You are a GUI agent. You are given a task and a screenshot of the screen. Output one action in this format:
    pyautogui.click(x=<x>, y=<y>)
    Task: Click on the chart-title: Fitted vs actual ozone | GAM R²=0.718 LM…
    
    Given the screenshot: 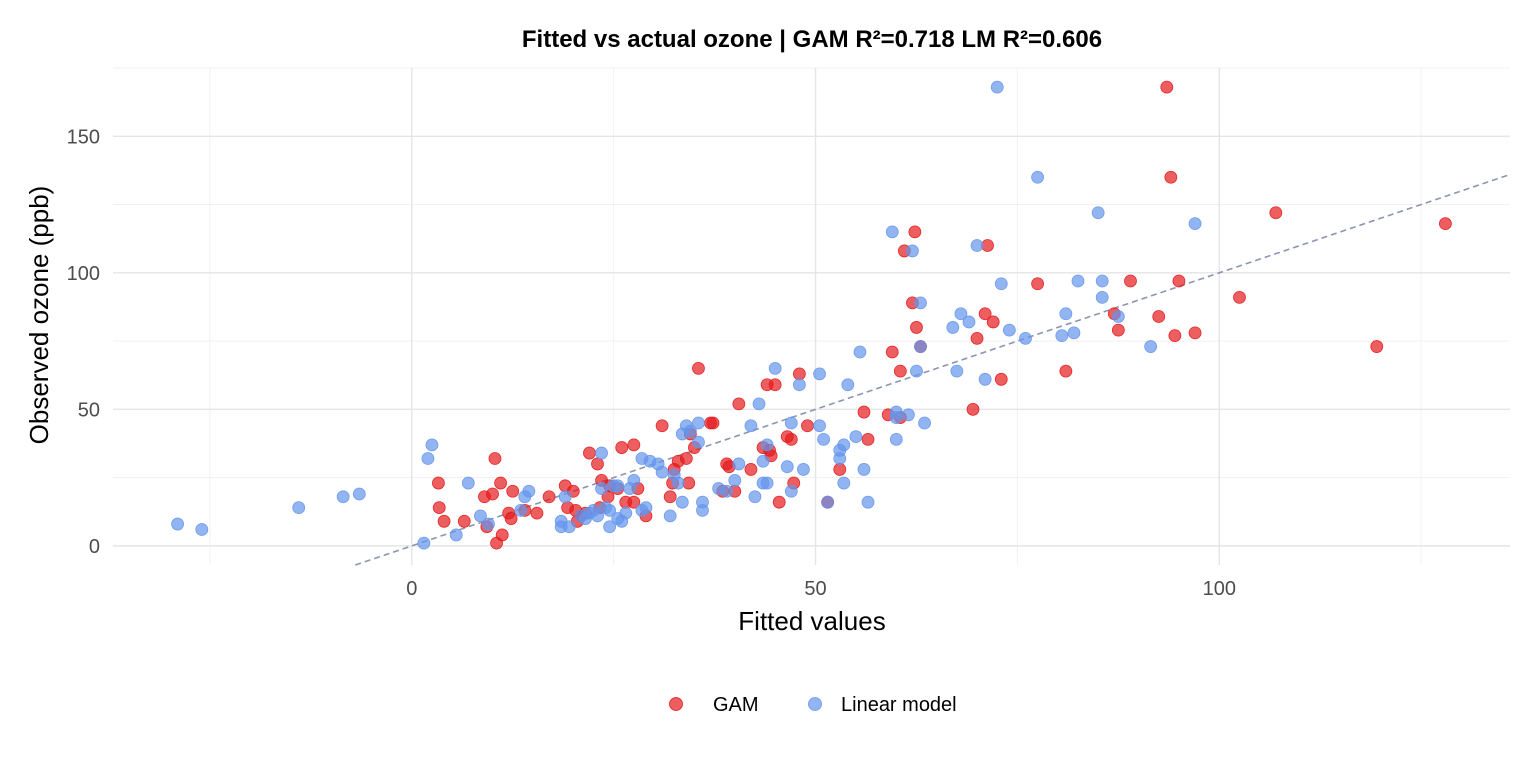 What is the action you would take?
    pyautogui.click(x=812, y=39)
    